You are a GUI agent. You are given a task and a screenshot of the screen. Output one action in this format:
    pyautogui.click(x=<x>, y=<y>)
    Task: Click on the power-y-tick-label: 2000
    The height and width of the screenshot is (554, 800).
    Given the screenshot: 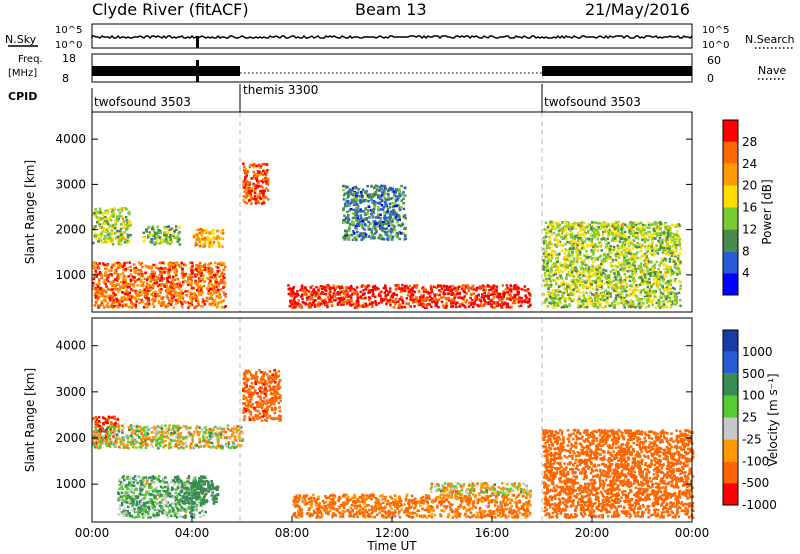 What is the action you would take?
    pyautogui.click(x=70, y=230)
    